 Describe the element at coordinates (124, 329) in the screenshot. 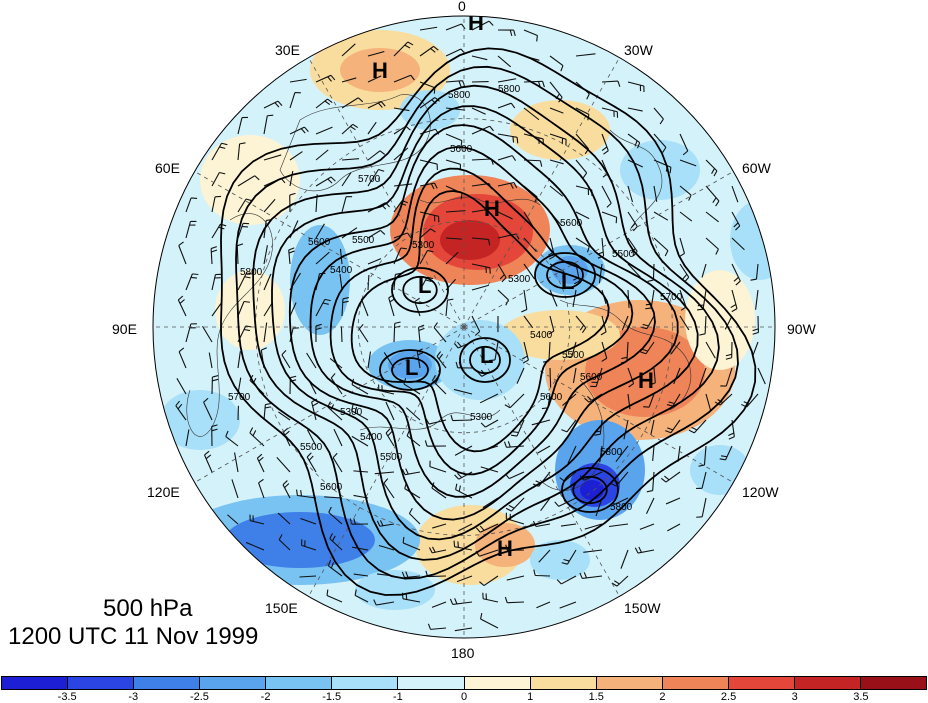

I see `lon-label-90e: 90E` at that location.